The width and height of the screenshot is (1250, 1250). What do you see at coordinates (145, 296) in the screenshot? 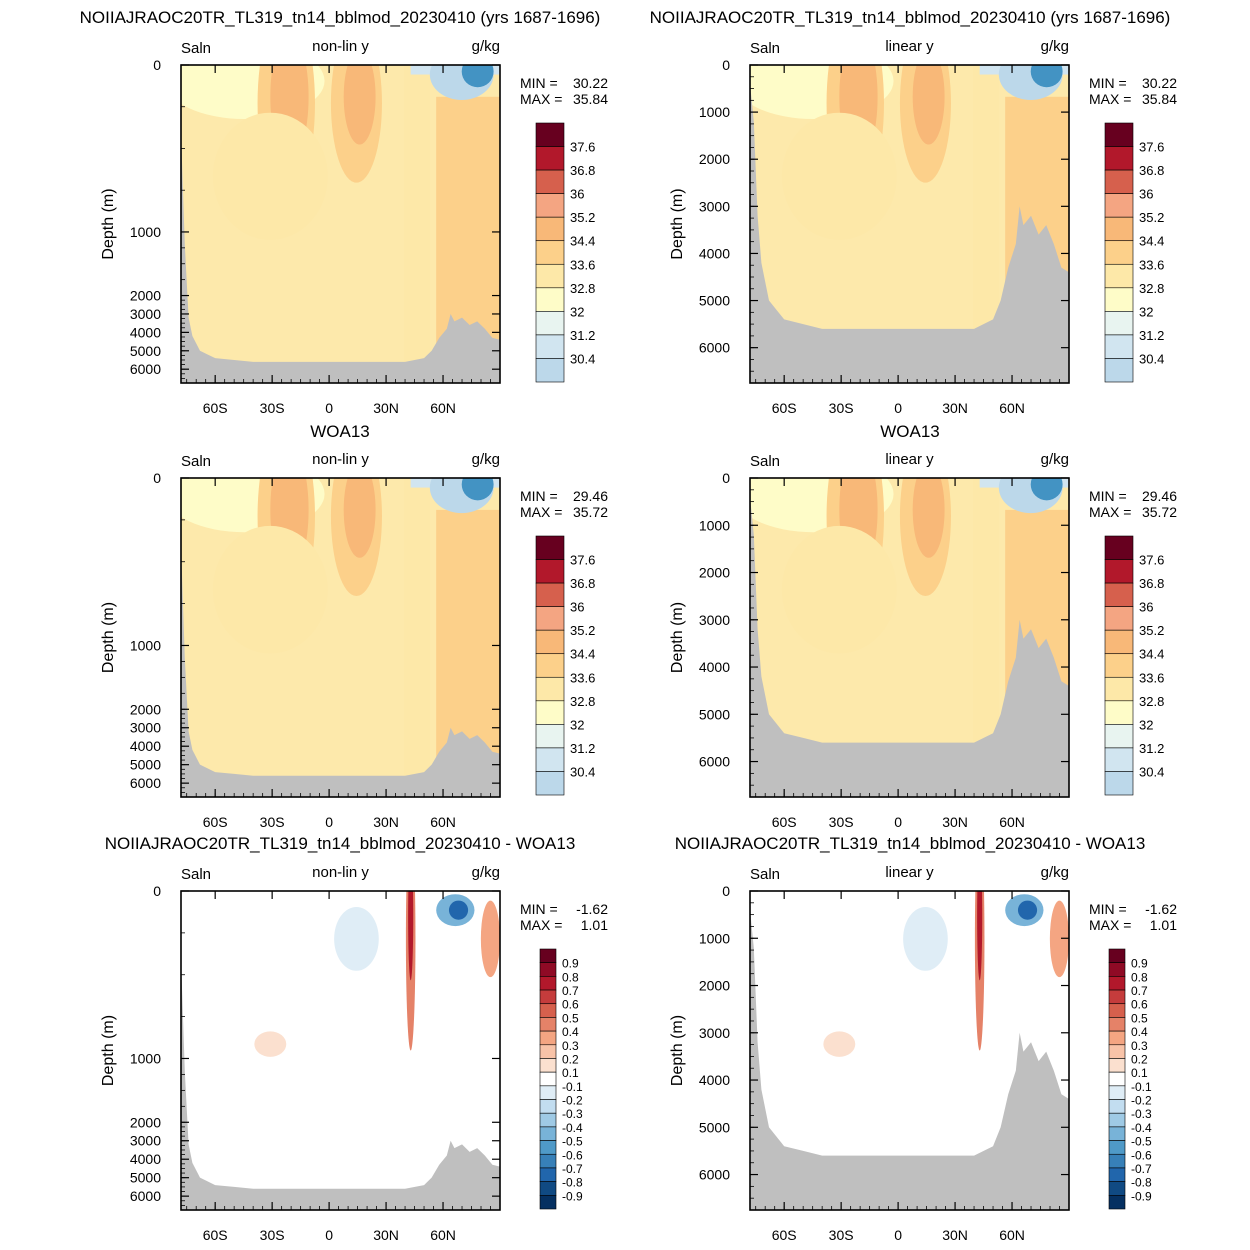
I see `y-tick-label: 2000` at bounding box center [145, 296].